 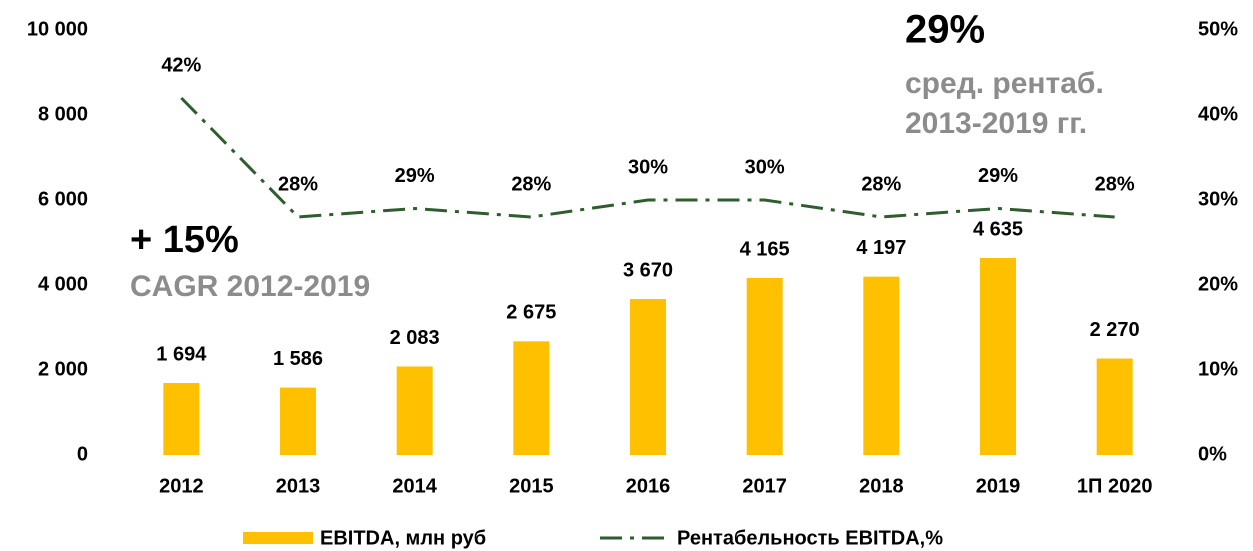 I want to click on x-tick-label: 2012, so click(x=181, y=486).